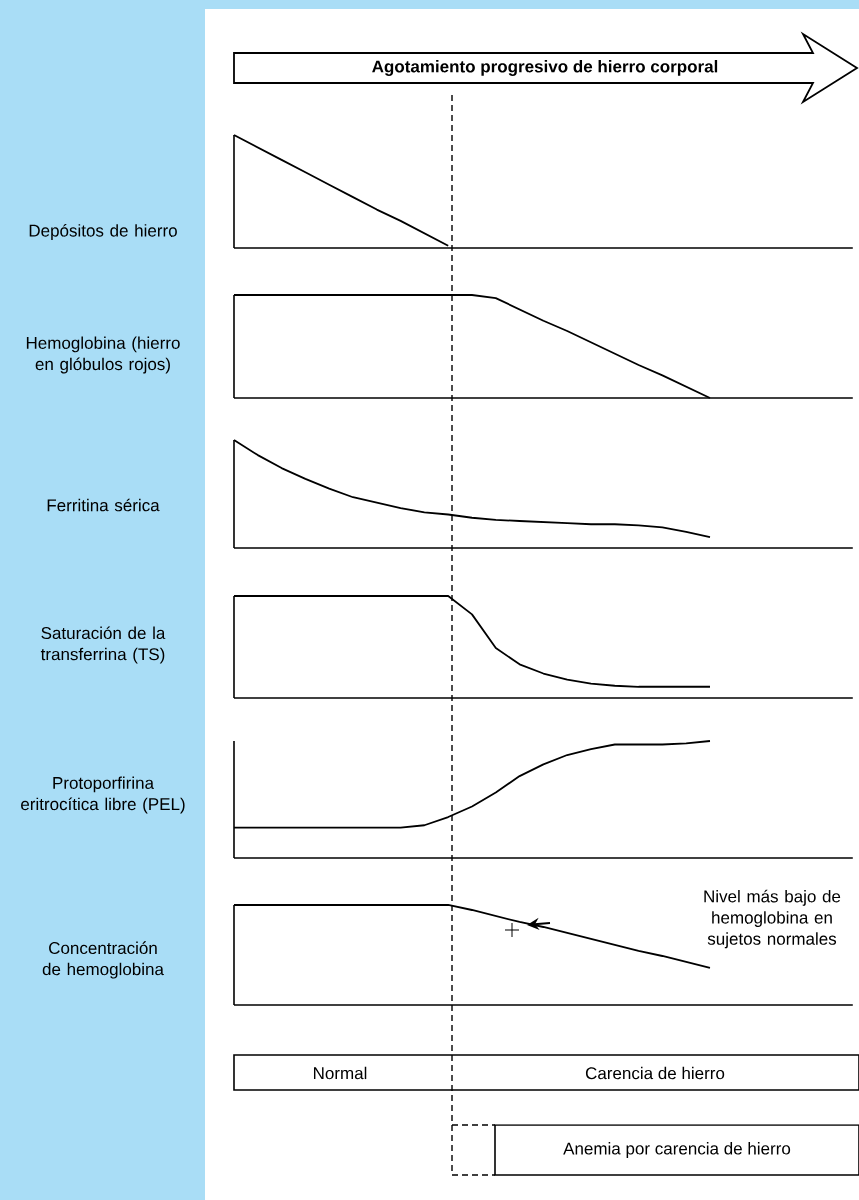 This screenshot has width=859, height=1200. I want to click on y-axis-title: Ferritina sérica, so click(103, 505).